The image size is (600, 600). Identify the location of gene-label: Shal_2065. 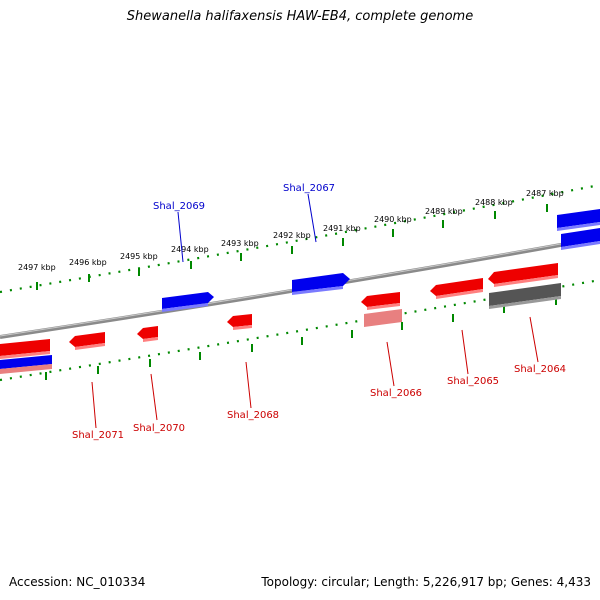
(473, 381).